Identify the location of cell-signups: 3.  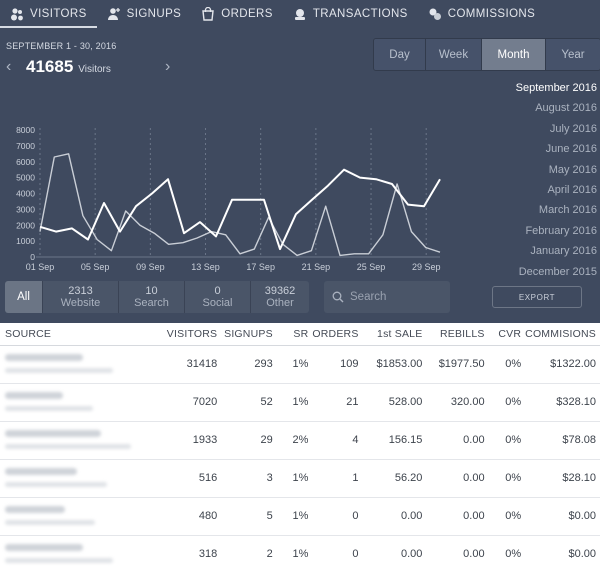
(249, 477).